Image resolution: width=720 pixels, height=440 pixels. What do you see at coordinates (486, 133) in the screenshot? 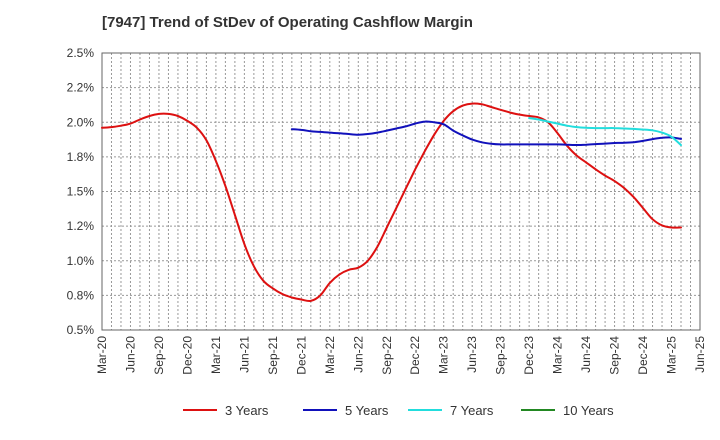
I see `series-line-5-years` at bounding box center [486, 133].